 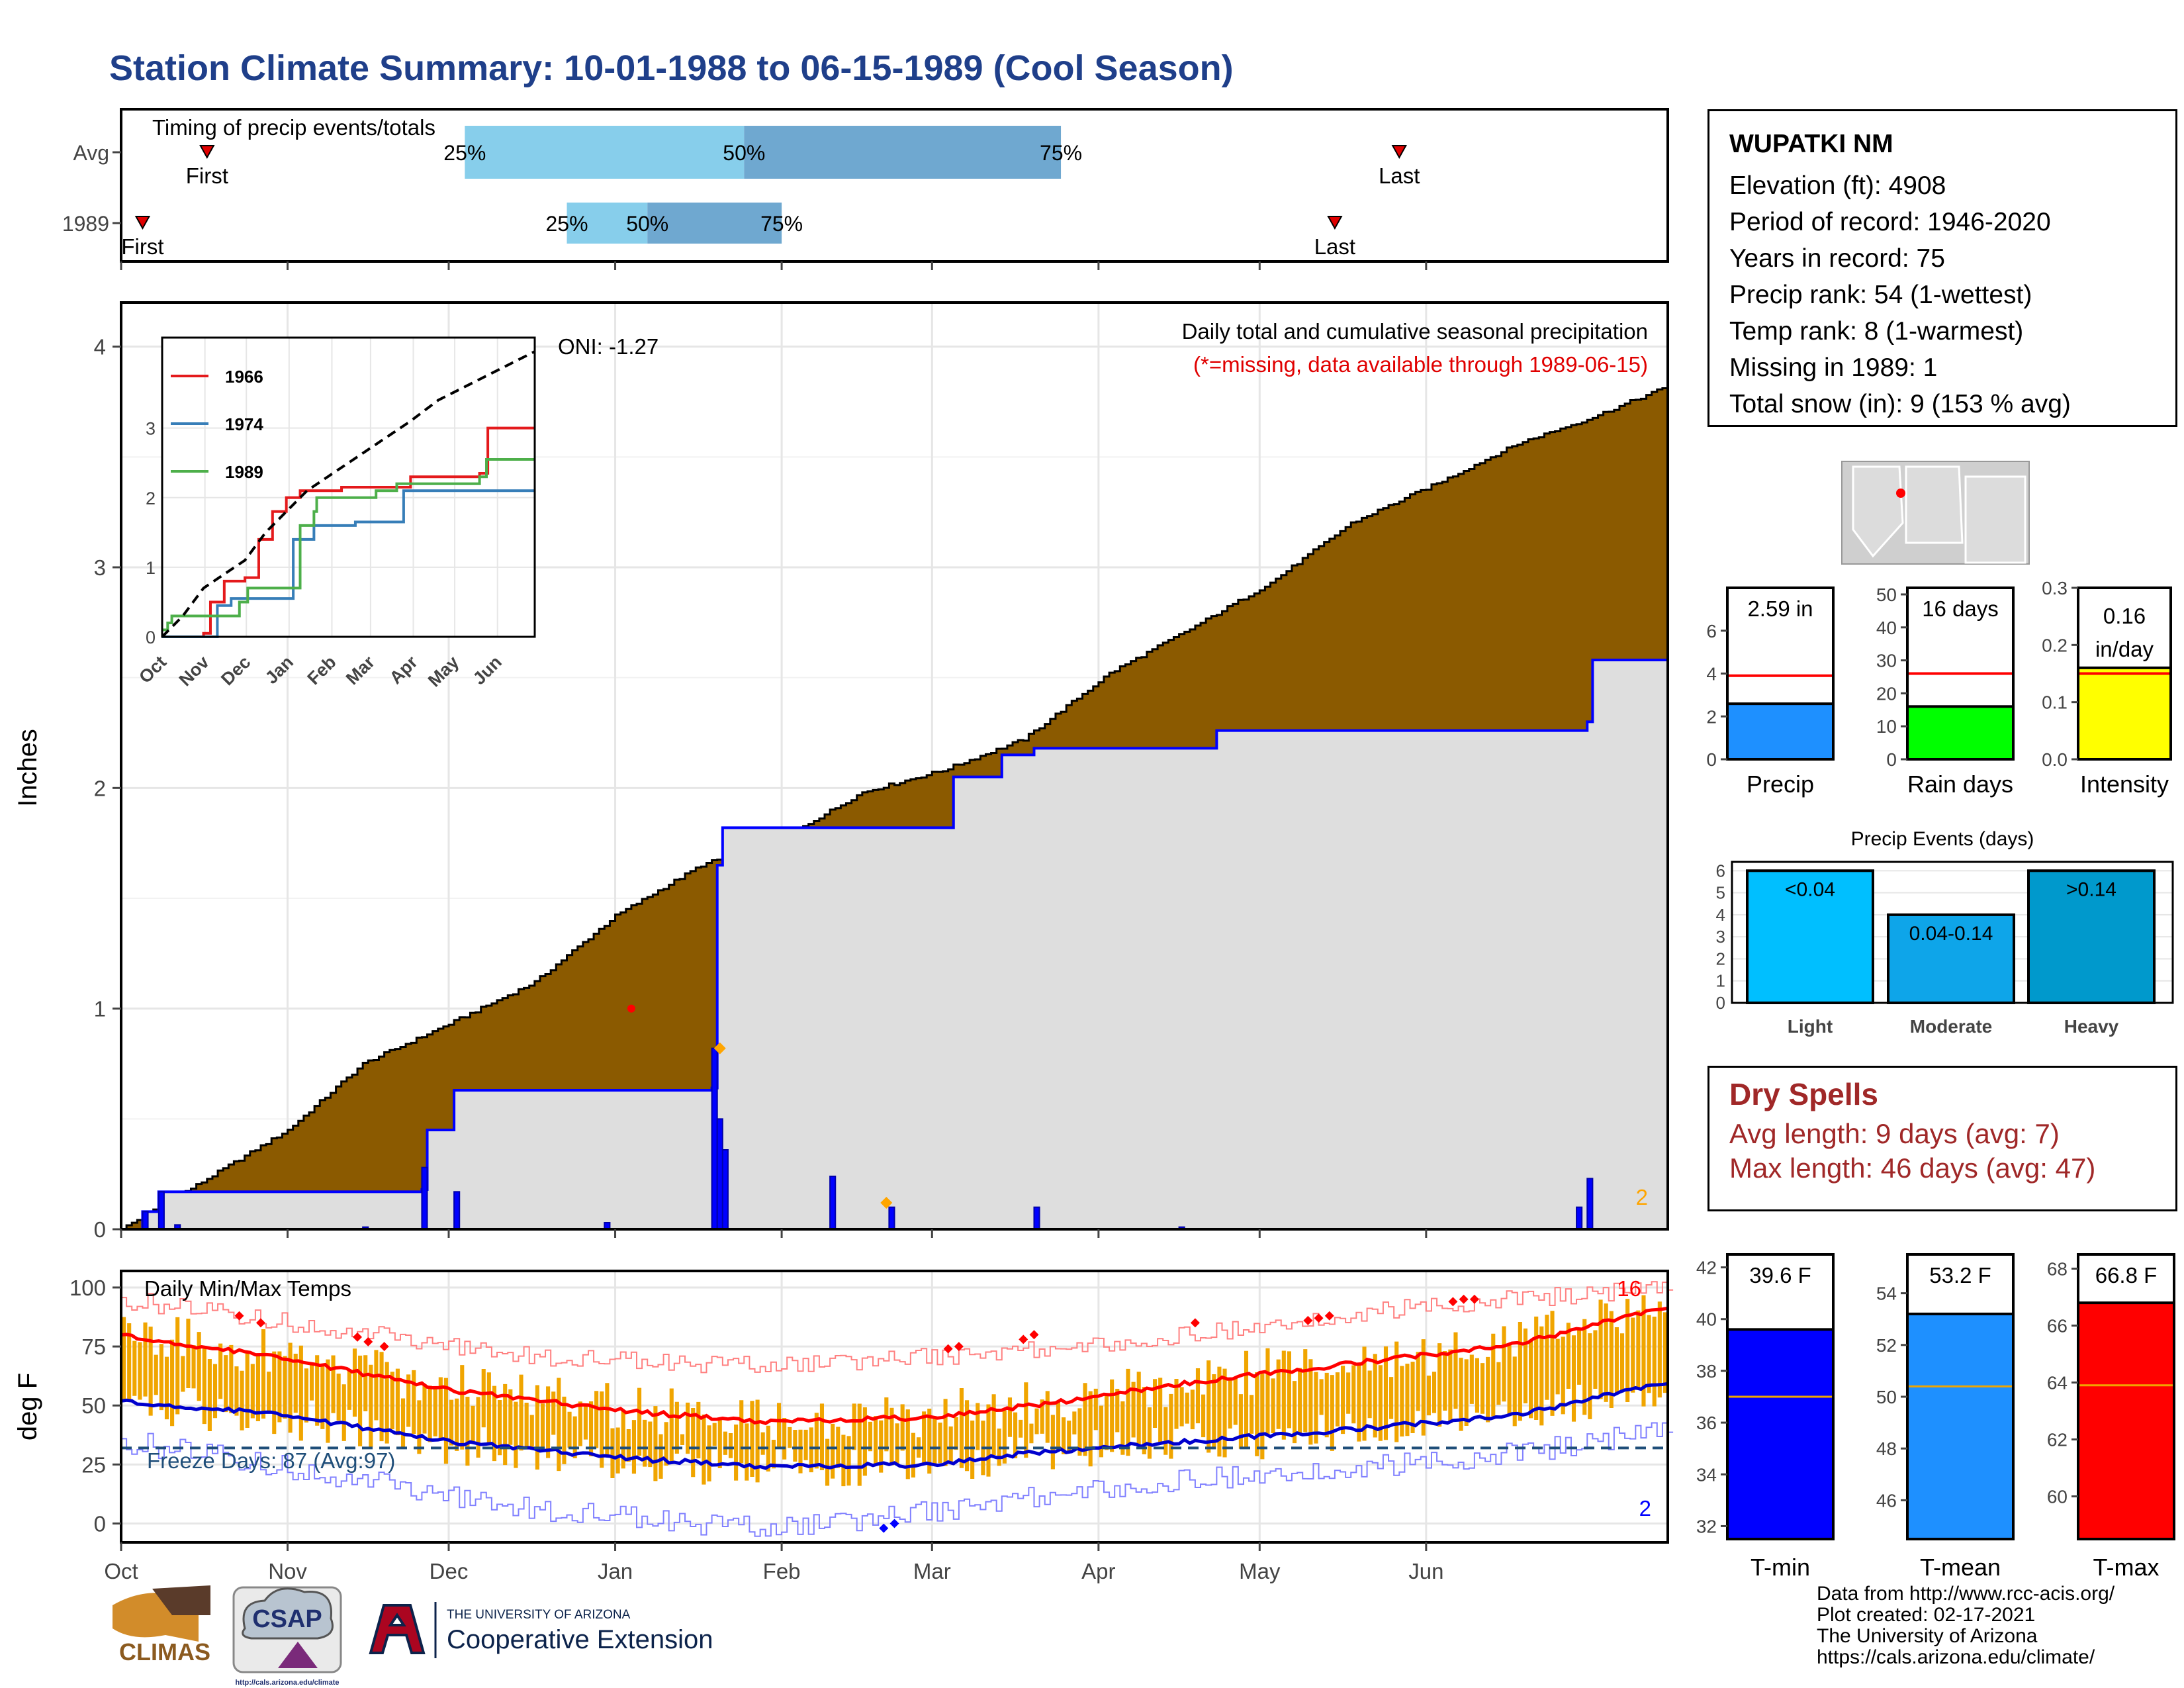 I want to click on month-axis-label: May, so click(x=1260, y=1571).